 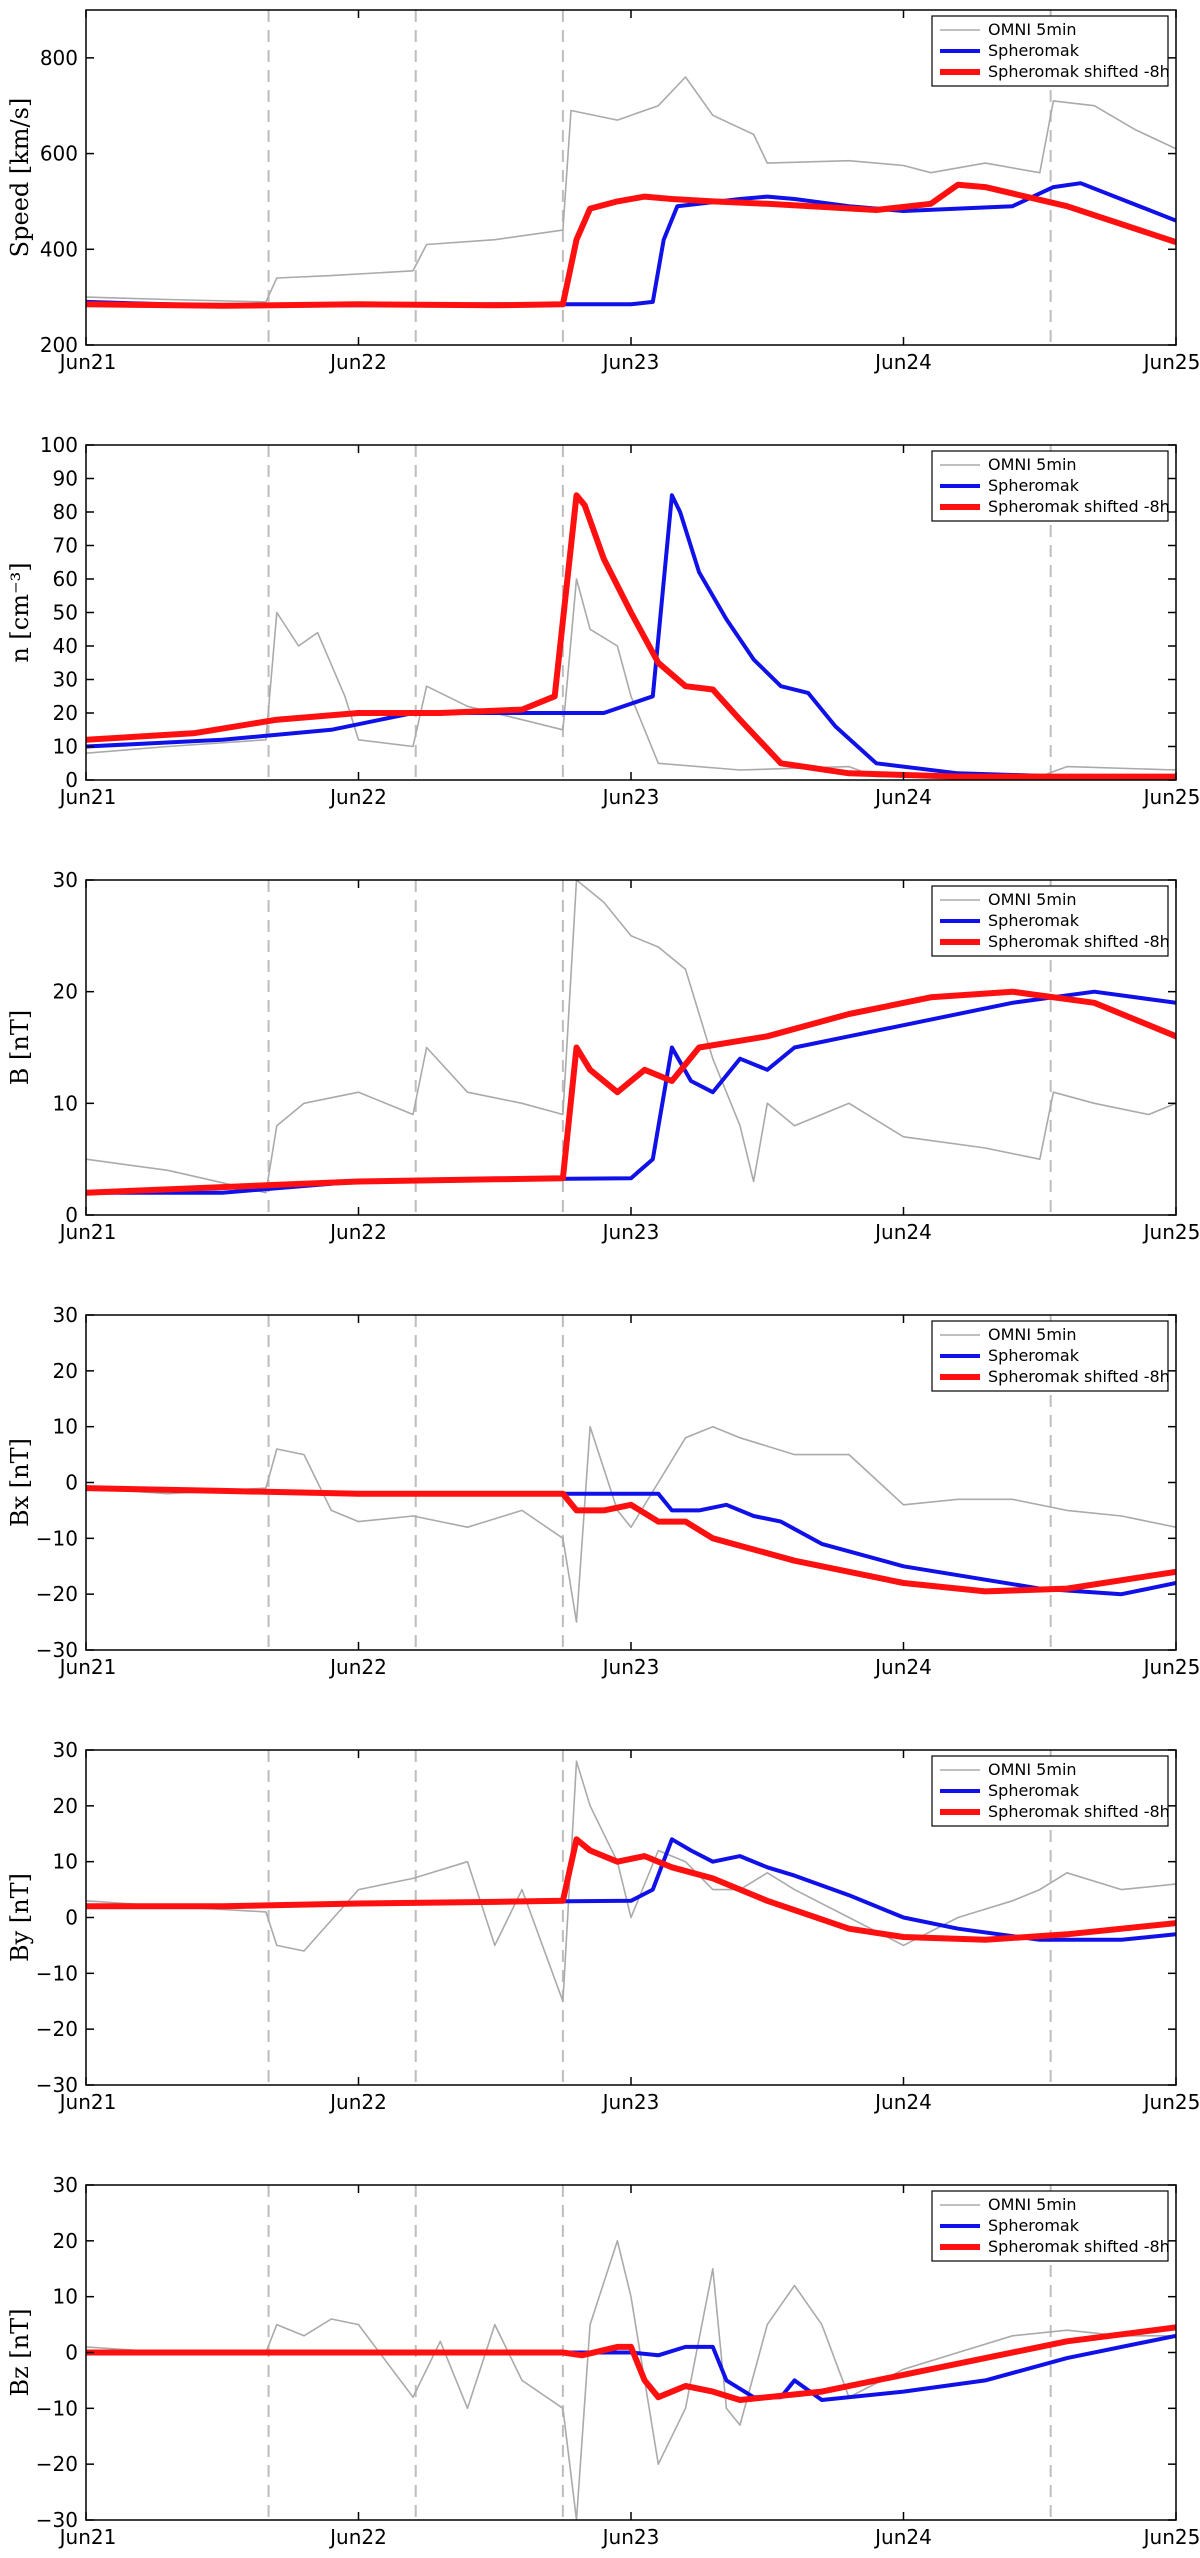 What do you see at coordinates (65, 579) in the screenshot?
I see `y-tick-label: 60` at bounding box center [65, 579].